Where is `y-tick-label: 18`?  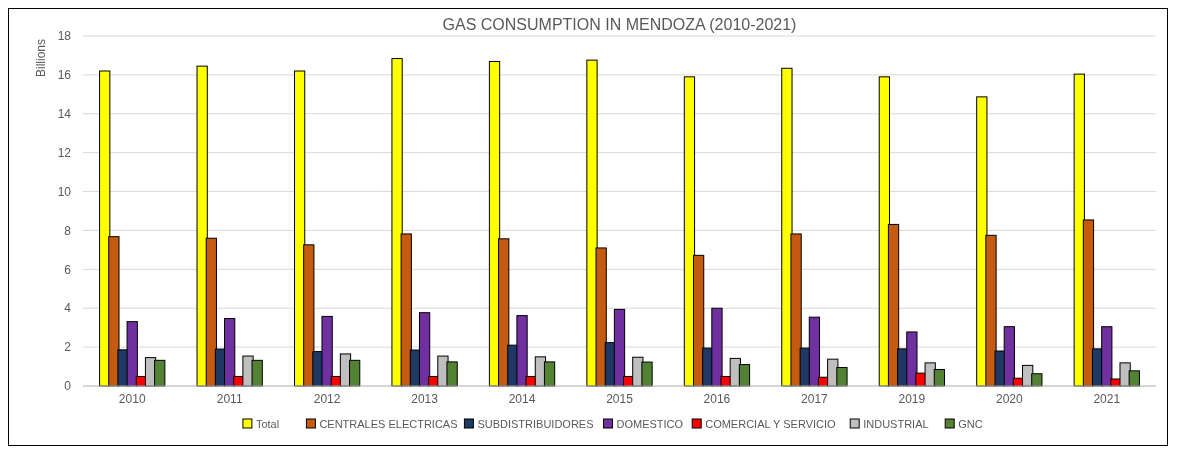 y-tick-label: 18 is located at coordinates (64, 36).